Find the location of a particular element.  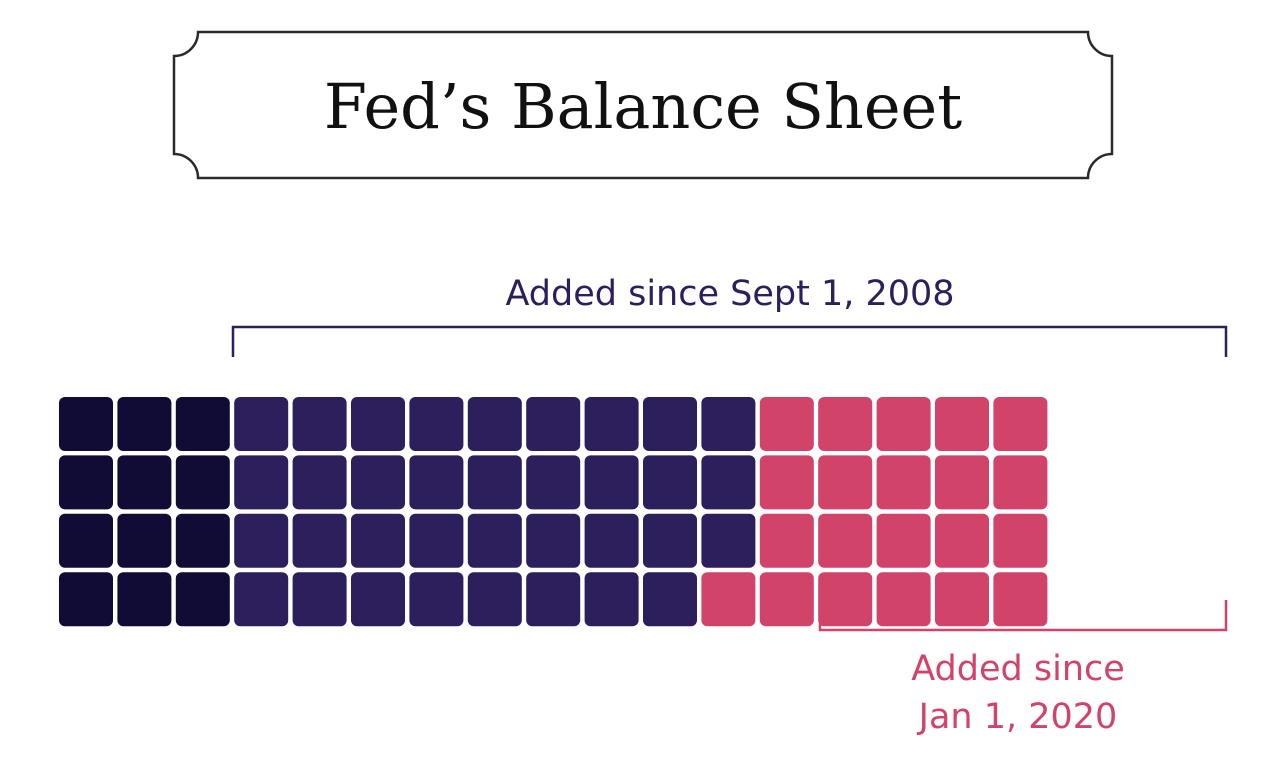

title-frame is located at coordinates (643, 105).